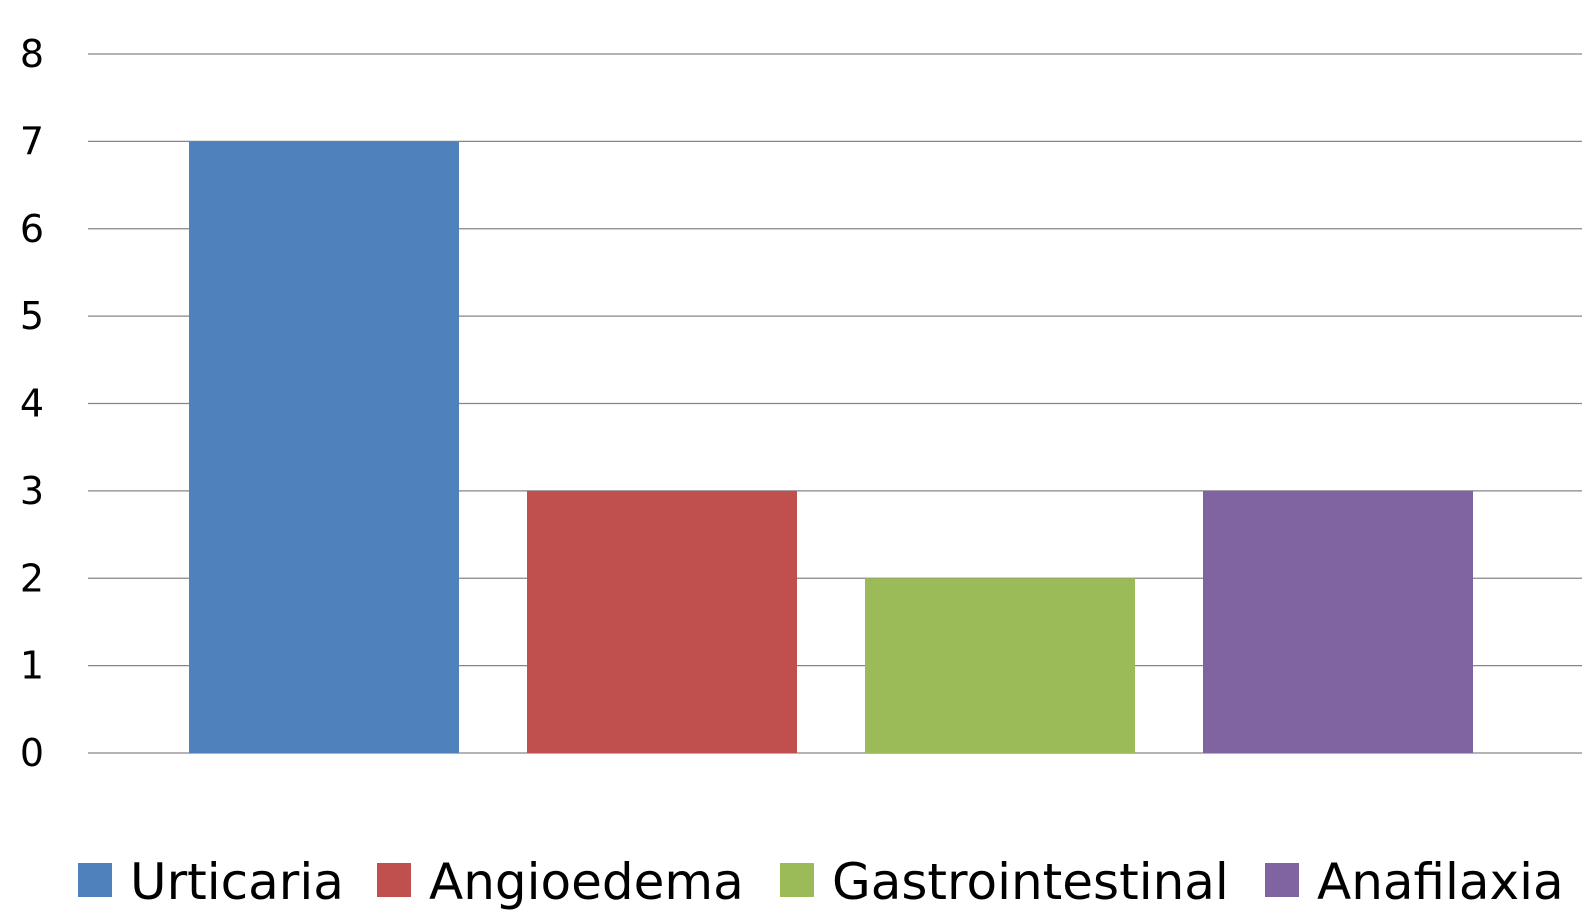  I want to click on legend-item-angioedema: Angioedema, so click(560, 882).